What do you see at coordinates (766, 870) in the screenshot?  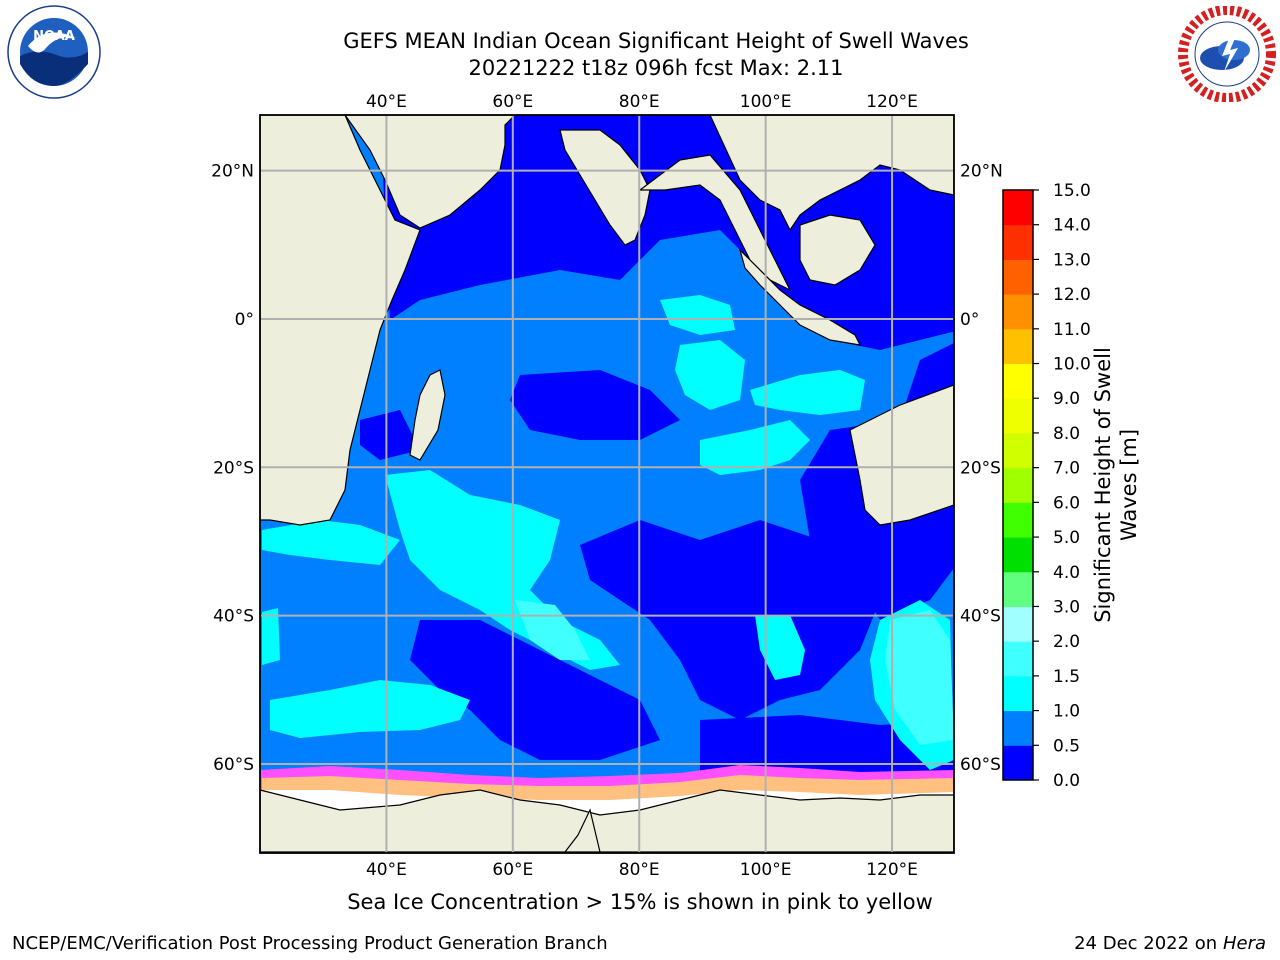 I see `lon-label-bottom: 100°E` at bounding box center [766, 870].